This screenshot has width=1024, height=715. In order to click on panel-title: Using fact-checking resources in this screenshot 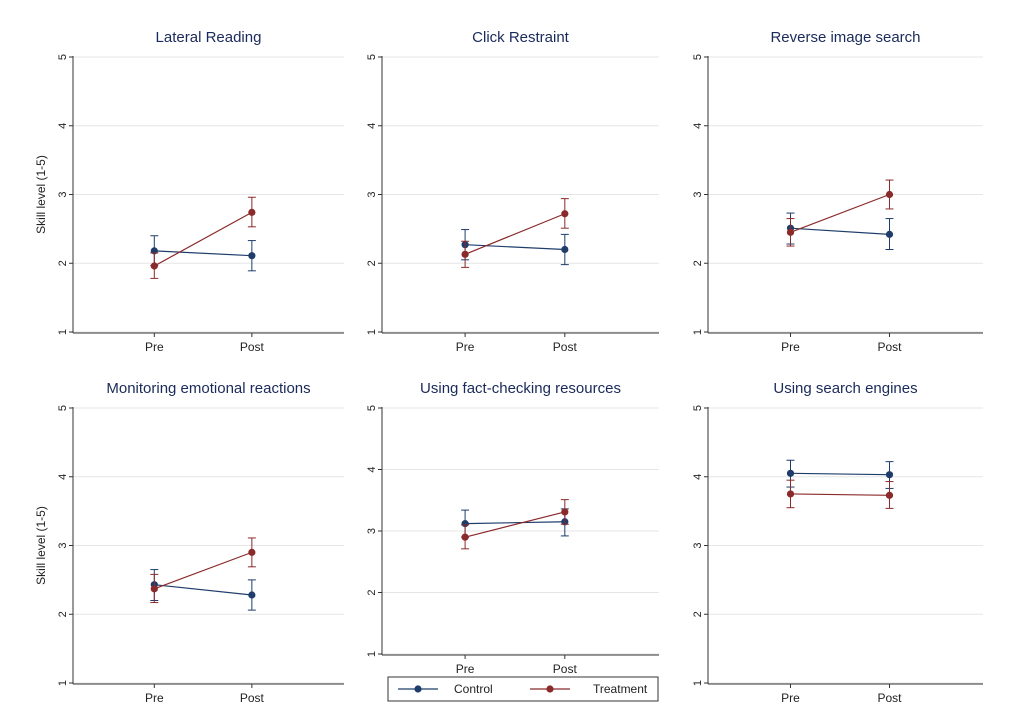, I will do `click(520, 388)`.